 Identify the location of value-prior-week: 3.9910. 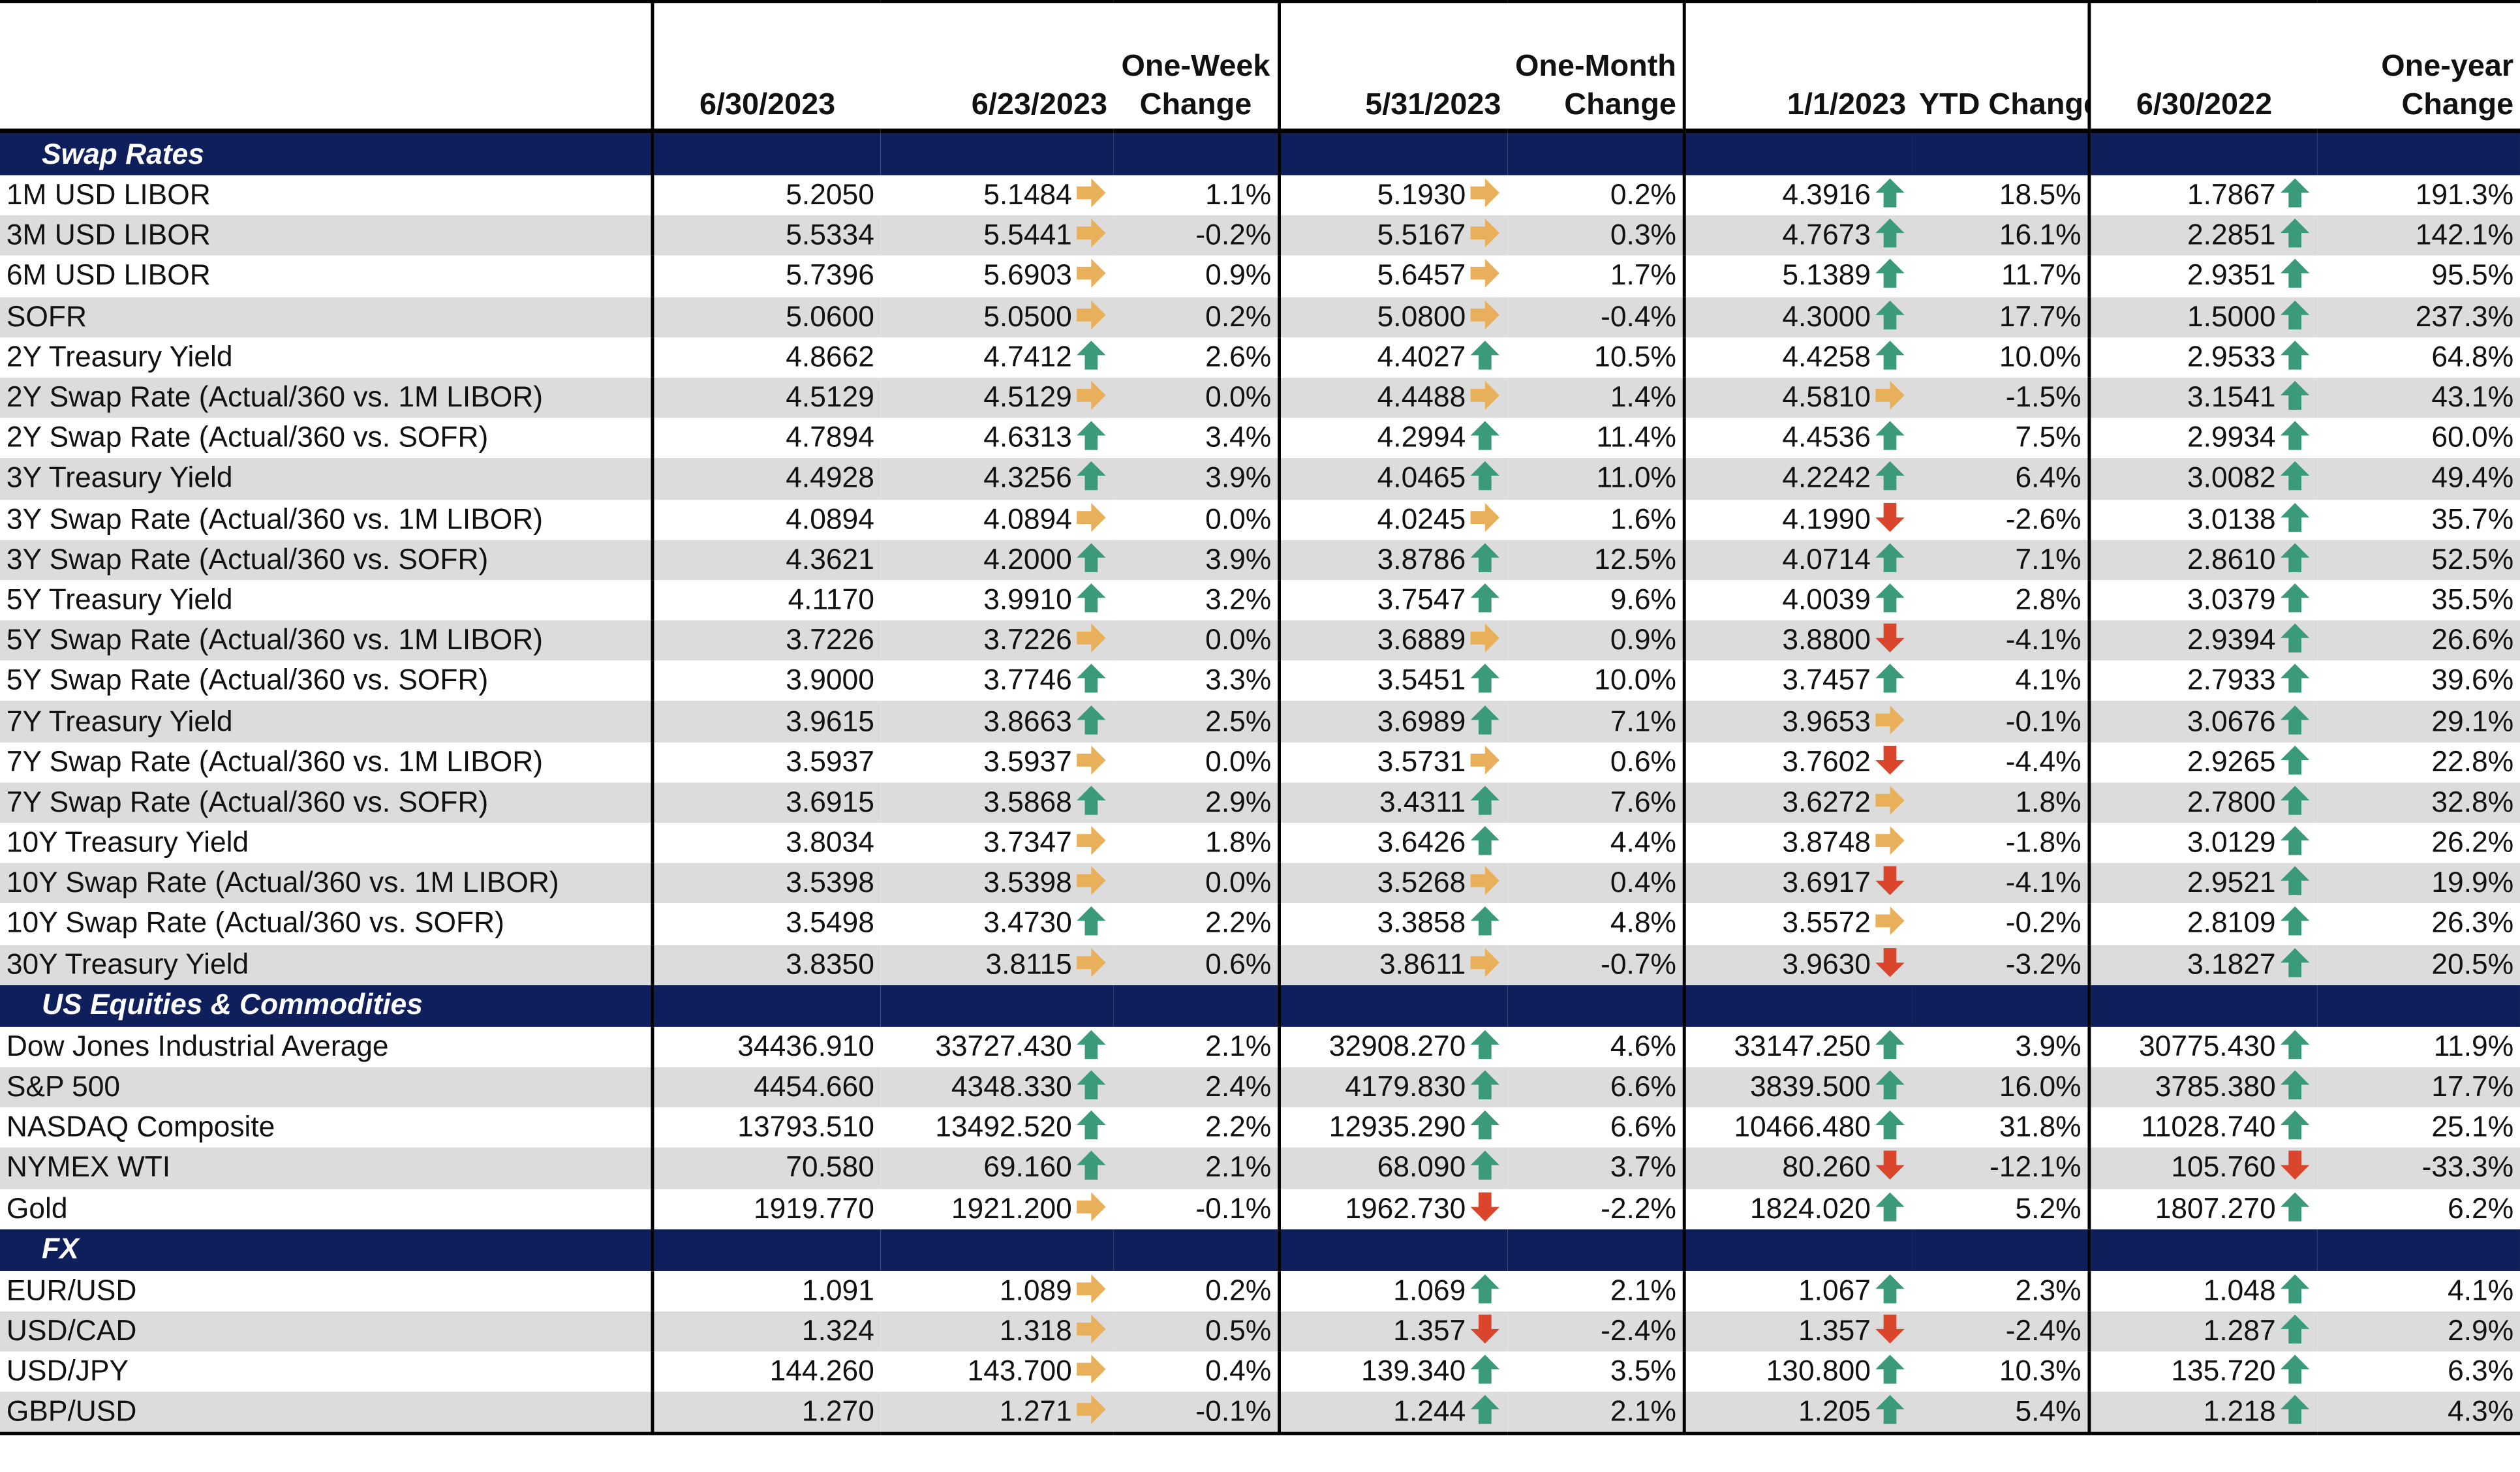
(998, 600).